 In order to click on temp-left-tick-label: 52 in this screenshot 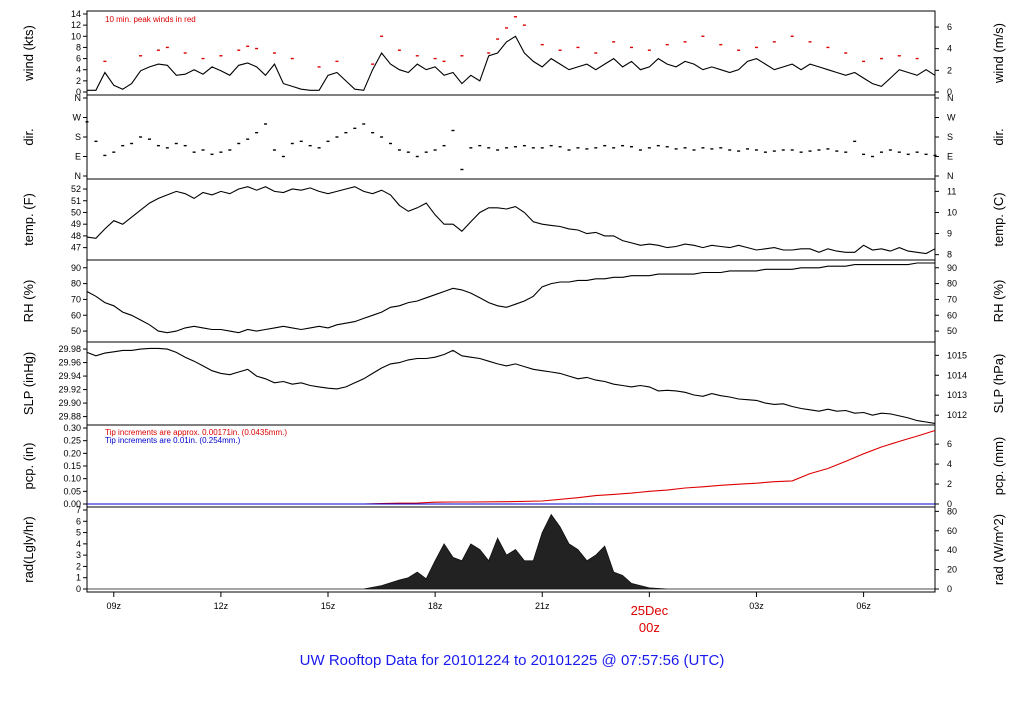, I will do `click(76, 189)`.